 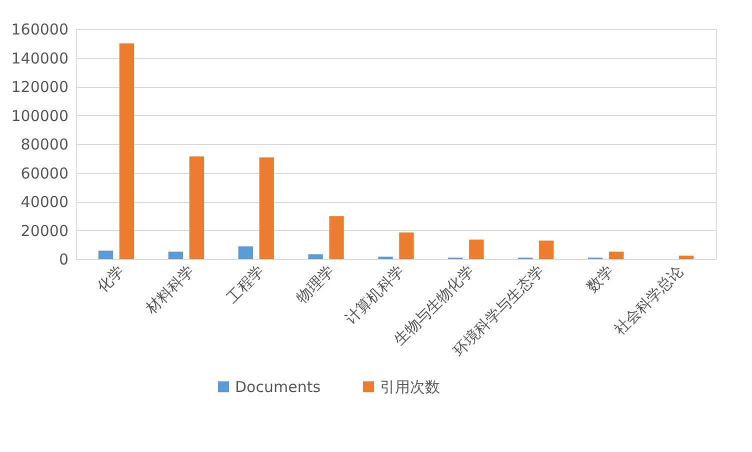 What do you see at coordinates (111, 279) in the screenshot?
I see `x-tick-label: 化学` at bounding box center [111, 279].